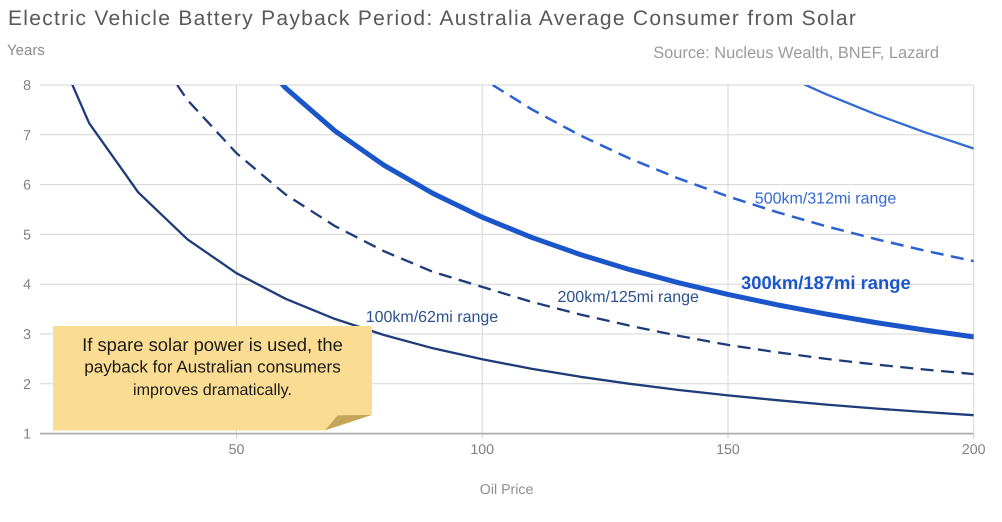 Image resolution: width=1002 pixels, height=522 pixels. What do you see at coordinates (27, 136) in the screenshot?
I see `svg-text: 7` at bounding box center [27, 136].